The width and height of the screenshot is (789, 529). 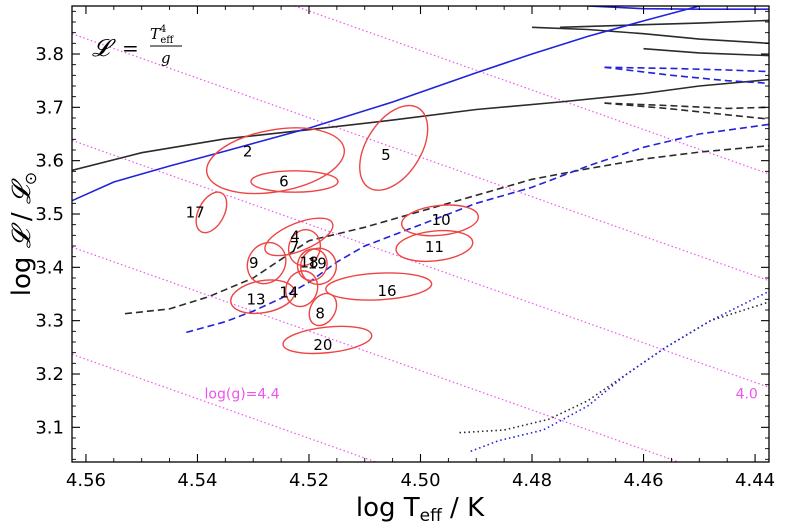 I want to click on x-tick-label: 4.50, so click(x=420, y=480).